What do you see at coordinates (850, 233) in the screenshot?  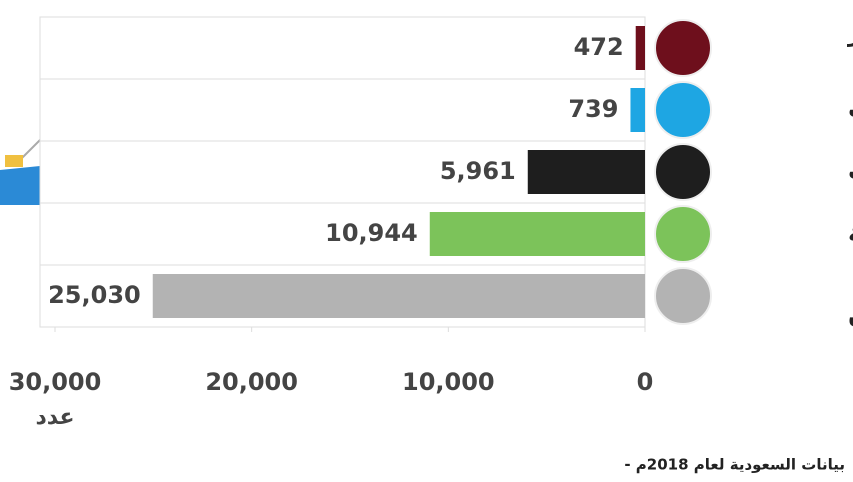 I see `category-label: السعودية` at bounding box center [850, 233].